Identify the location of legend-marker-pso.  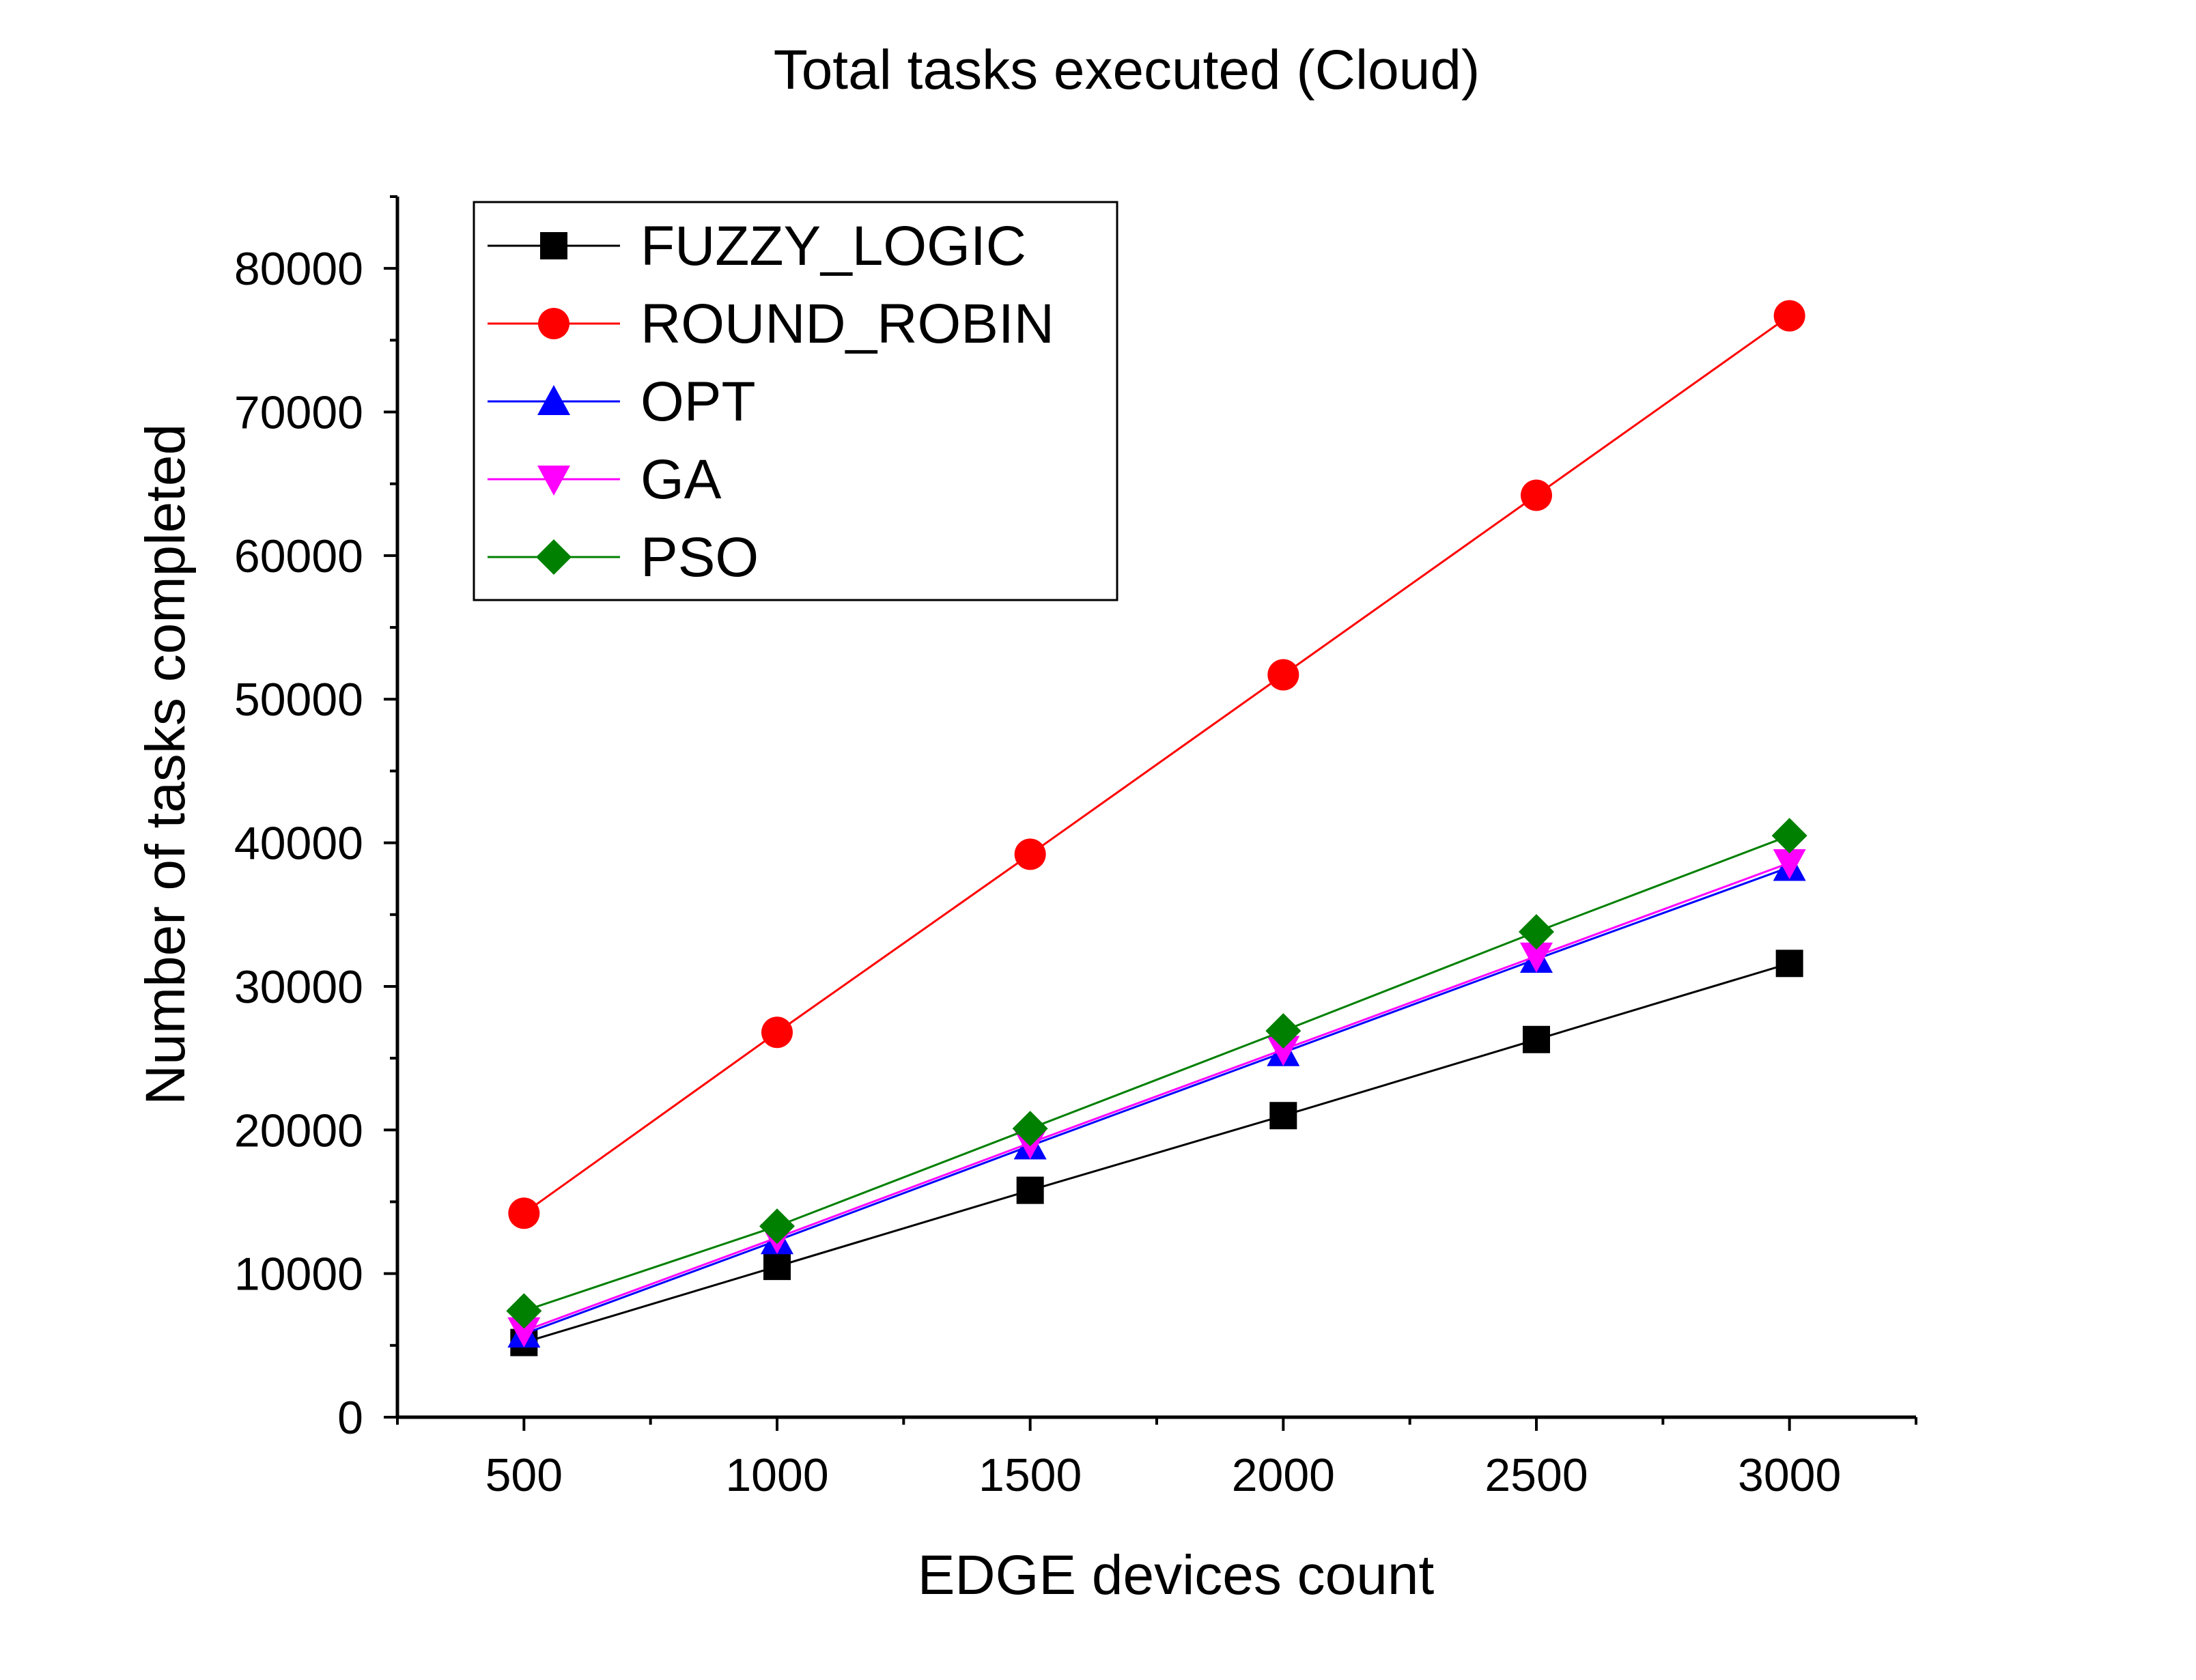
(554, 557).